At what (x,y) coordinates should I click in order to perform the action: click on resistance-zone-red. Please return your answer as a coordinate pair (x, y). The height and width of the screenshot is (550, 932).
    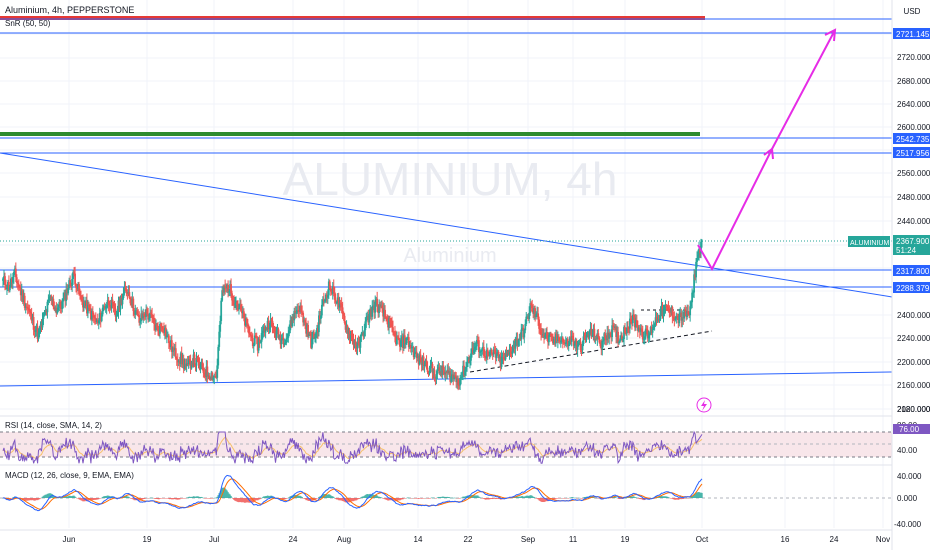
    Looking at the image, I should click on (352, 18).